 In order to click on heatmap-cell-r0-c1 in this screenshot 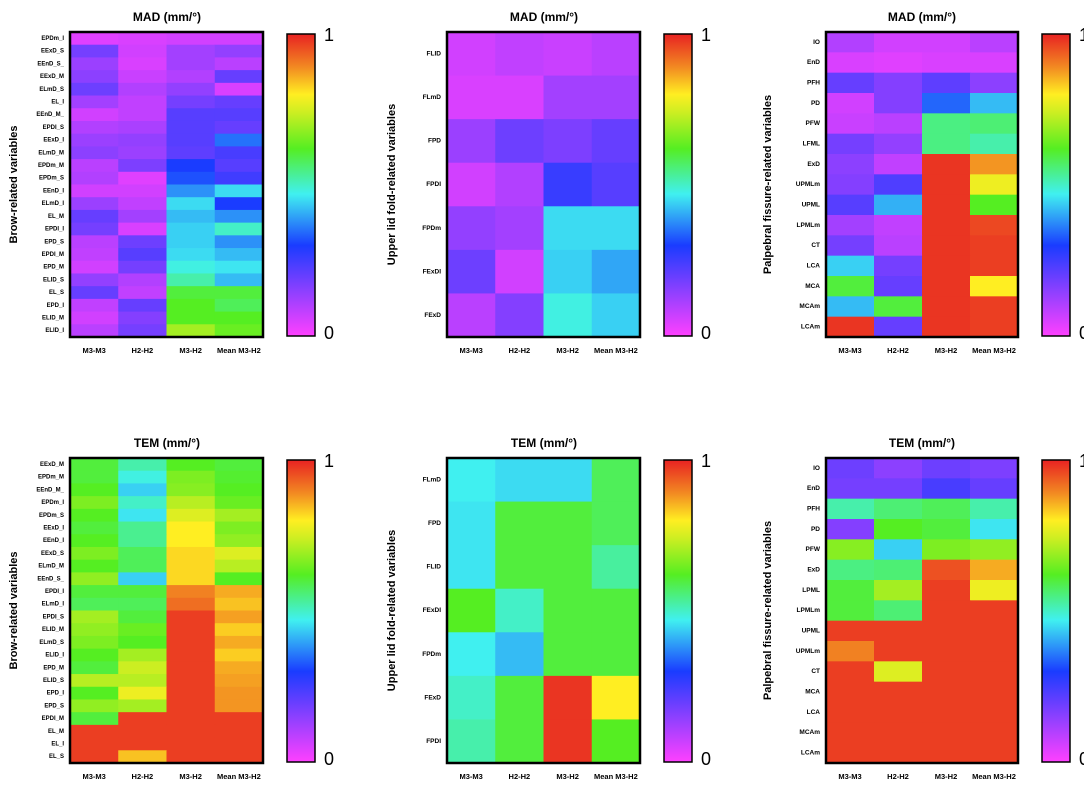, I will do `click(898, 42)`.